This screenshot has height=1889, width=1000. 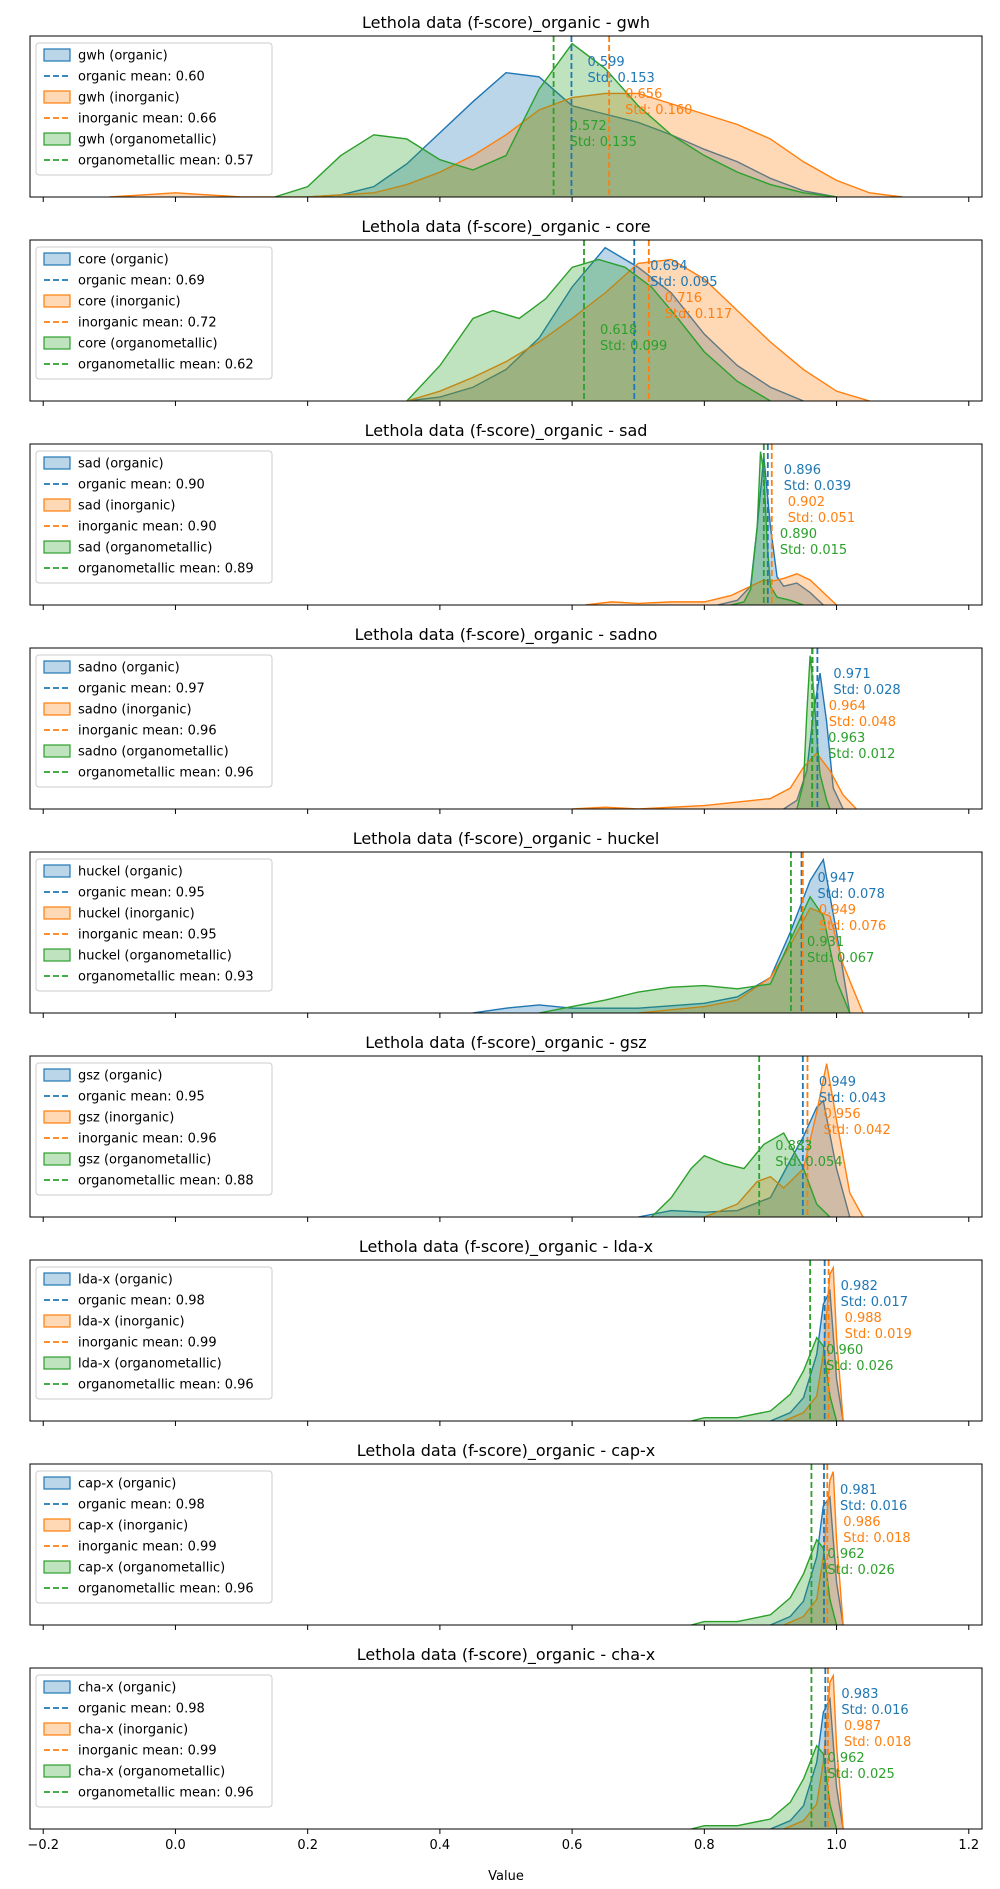 What do you see at coordinates (131, 1322) in the screenshot?
I see `legend-label: lda-x (inorganic)` at bounding box center [131, 1322].